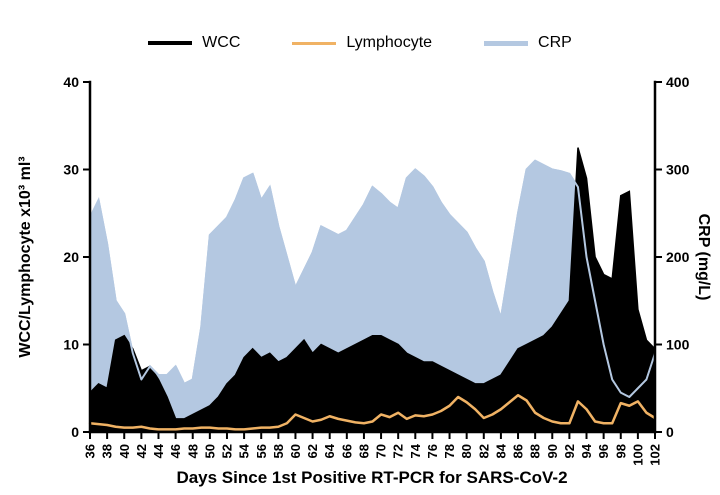 The image size is (720, 495). Describe the element at coordinates (483, 451) in the screenshot. I see `x-tick-label: 82` at that location.